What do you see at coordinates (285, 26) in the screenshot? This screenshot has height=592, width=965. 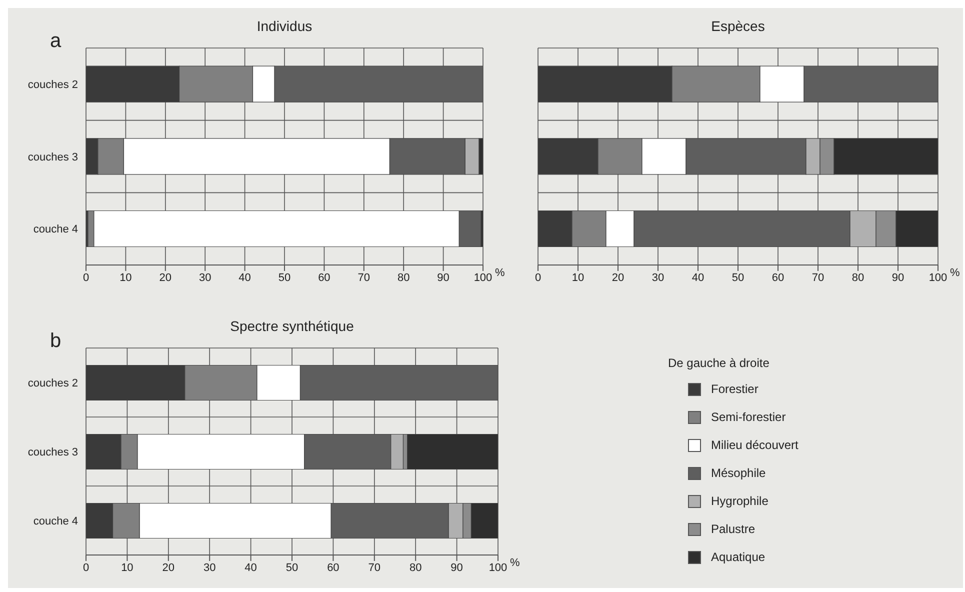 I see `chart-title: Individus` at bounding box center [285, 26].